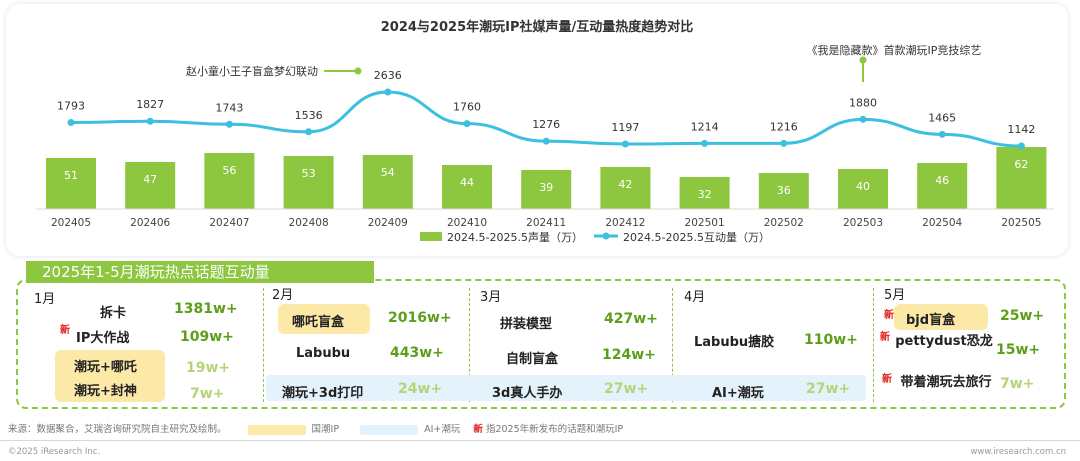 This screenshot has width=1080, height=461. Describe the element at coordinates (537, 27) in the screenshot. I see `chart-title: 2024与2025年潮玩IP社媒声量/互动量热度趋势对比` at that location.